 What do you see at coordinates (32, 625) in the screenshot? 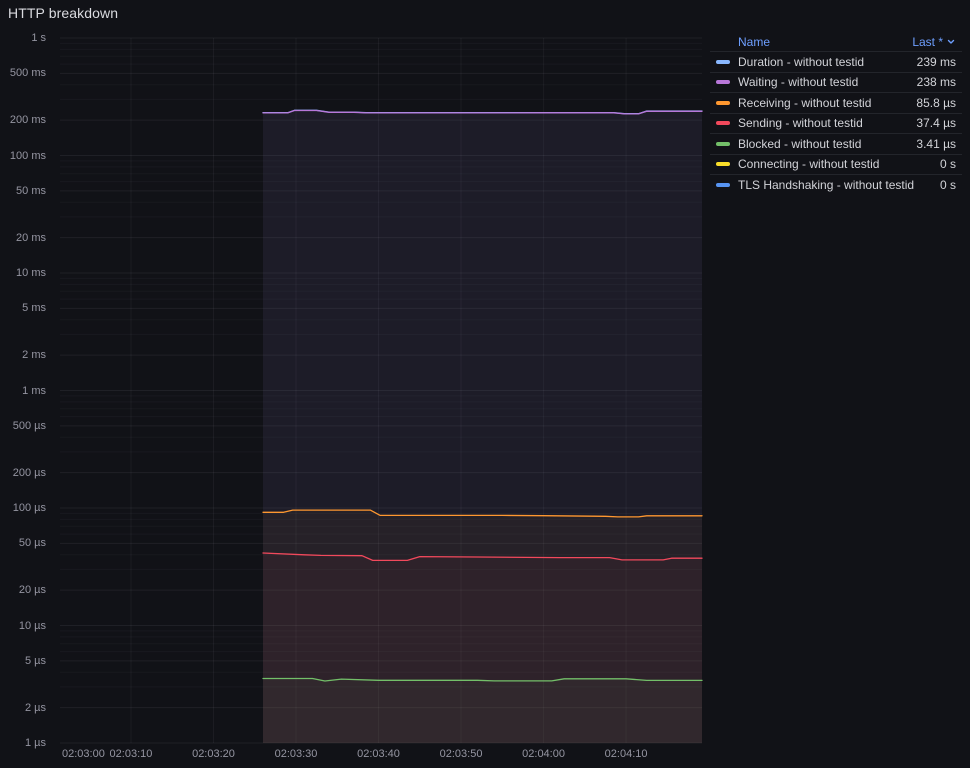
I see `y-axis-tick-label: 10 µs` at bounding box center [32, 625].